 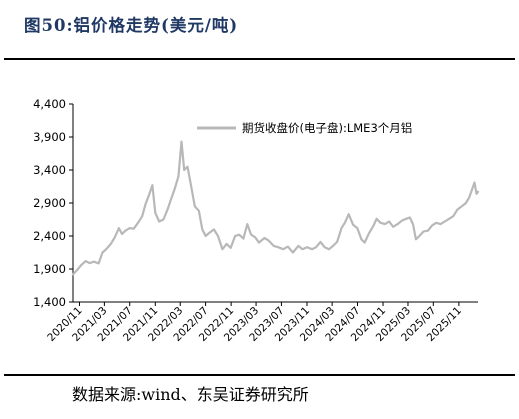 I want to click on figure-title: 图50:铝价格走势(美元/吨), so click(x=131, y=25).